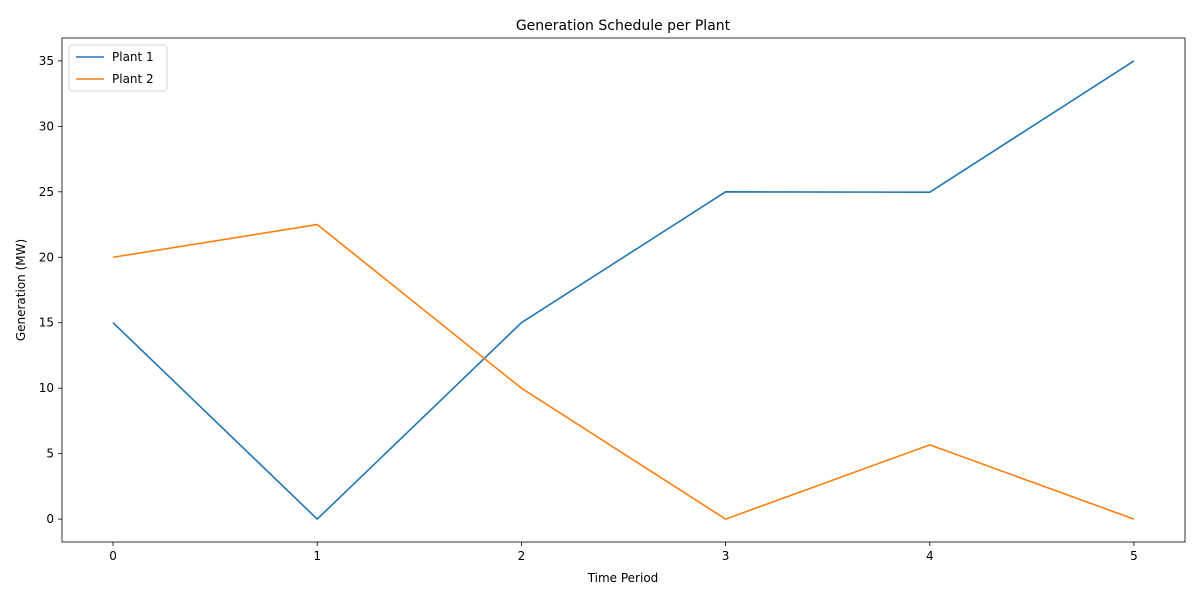 Image resolution: width=1200 pixels, height=600 pixels. What do you see at coordinates (46, 126) in the screenshot?
I see `y-tick-label: 30` at bounding box center [46, 126].